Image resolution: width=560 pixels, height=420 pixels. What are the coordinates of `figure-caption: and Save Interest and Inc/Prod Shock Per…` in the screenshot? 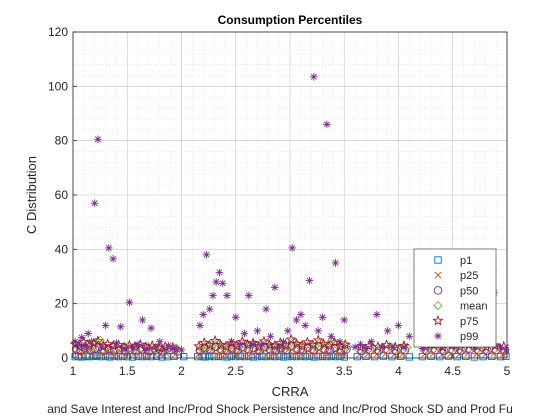 It's located at (280, 409).